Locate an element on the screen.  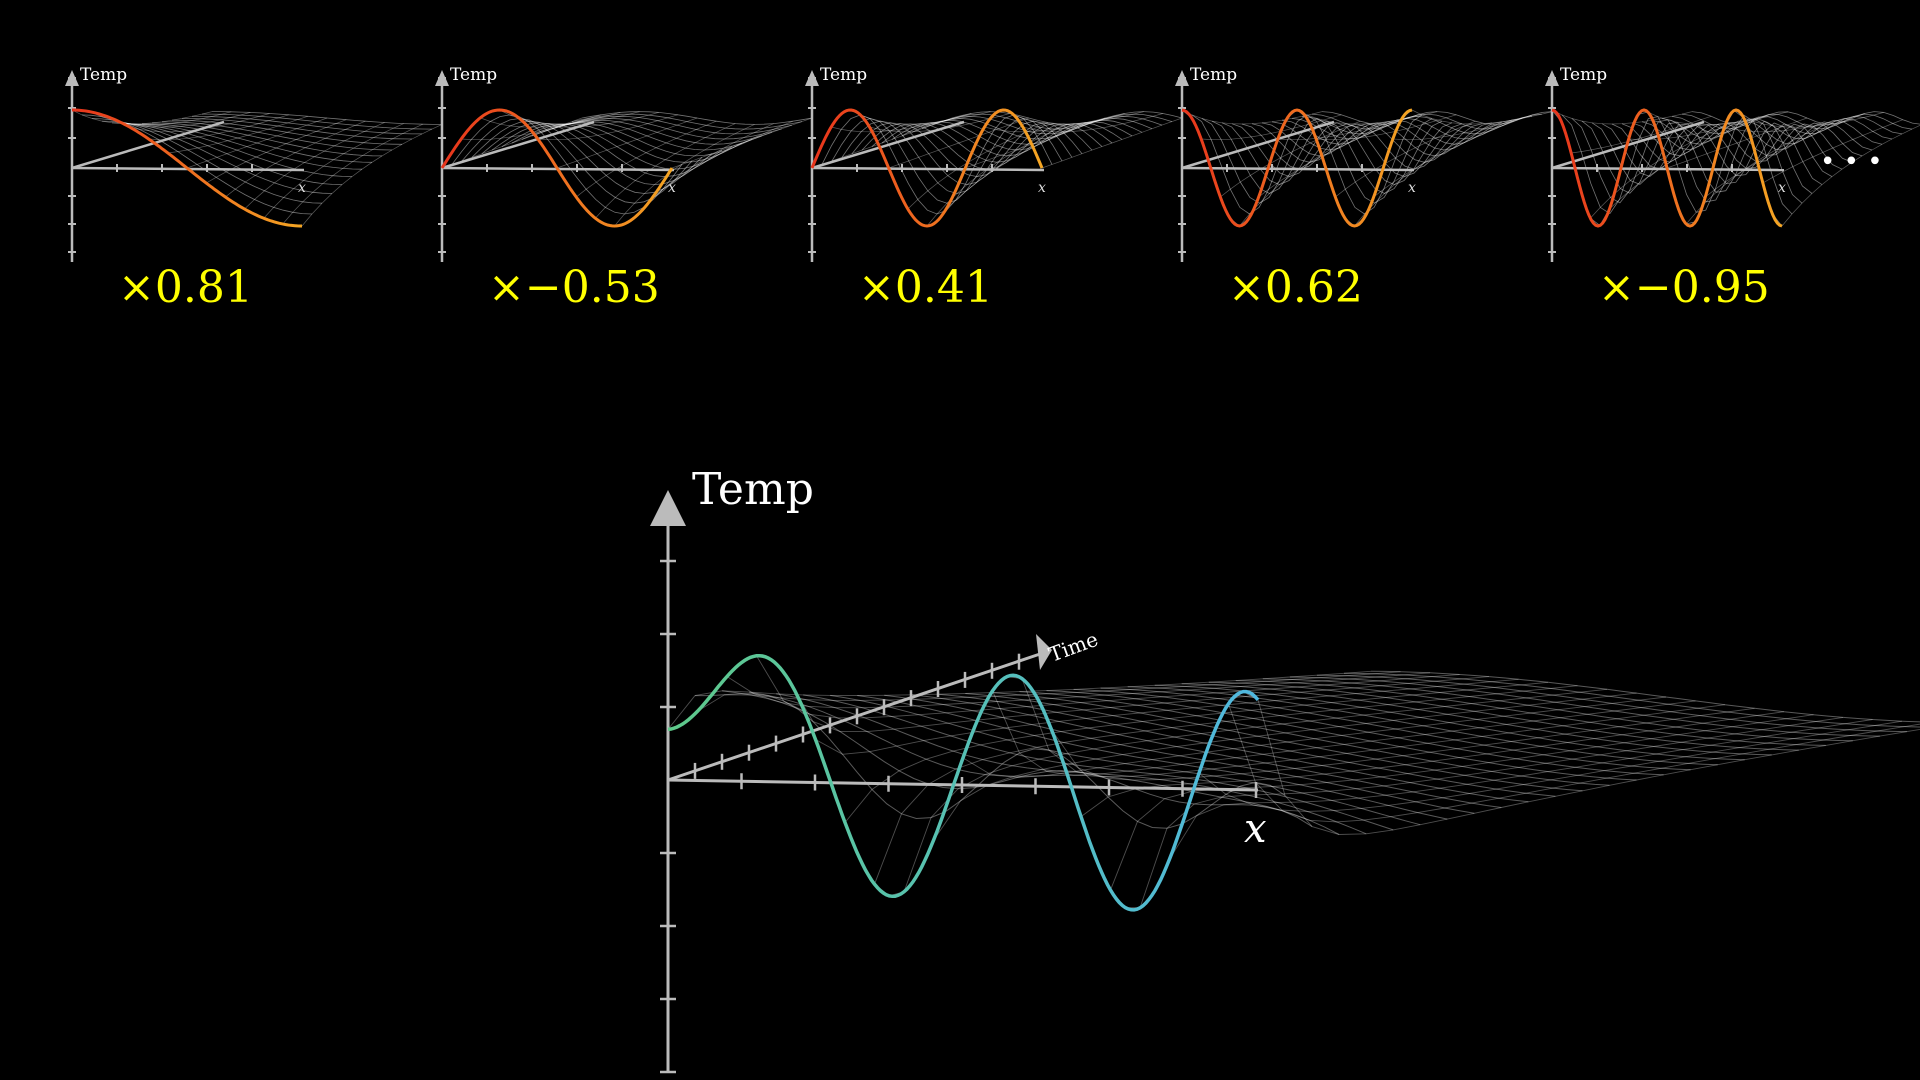
thumbnail-term-5: Temp x ×−0.95 is located at coordinates (1732, 189).